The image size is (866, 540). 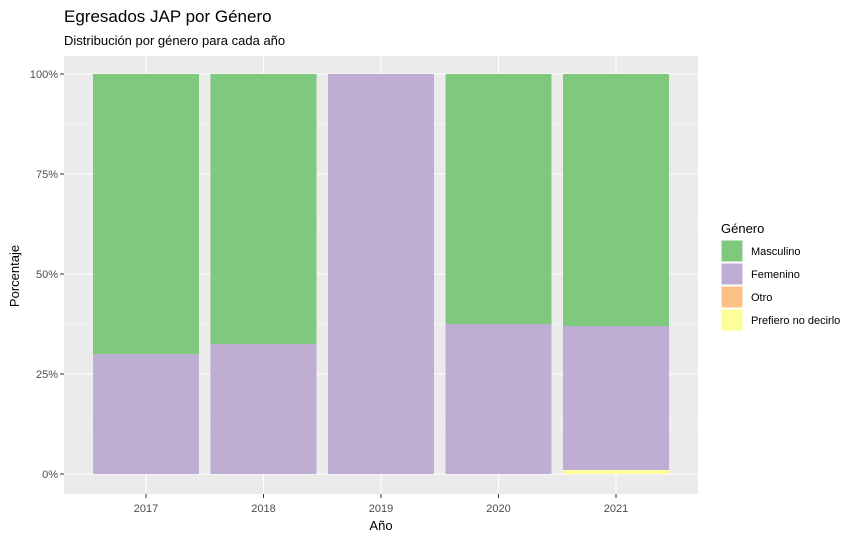 What do you see at coordinates (263, 409) in the screenshot?
I see `bar-2018-femenino` at bounding box center [263, 409].